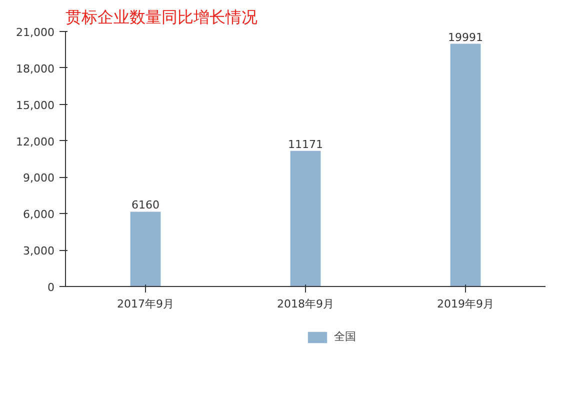 The height and width of the screenshot is (411, 585). Describe the element at coordinates (465, 304) in the screenshot. I see `x-tick-label: 2019年9月` at that location.